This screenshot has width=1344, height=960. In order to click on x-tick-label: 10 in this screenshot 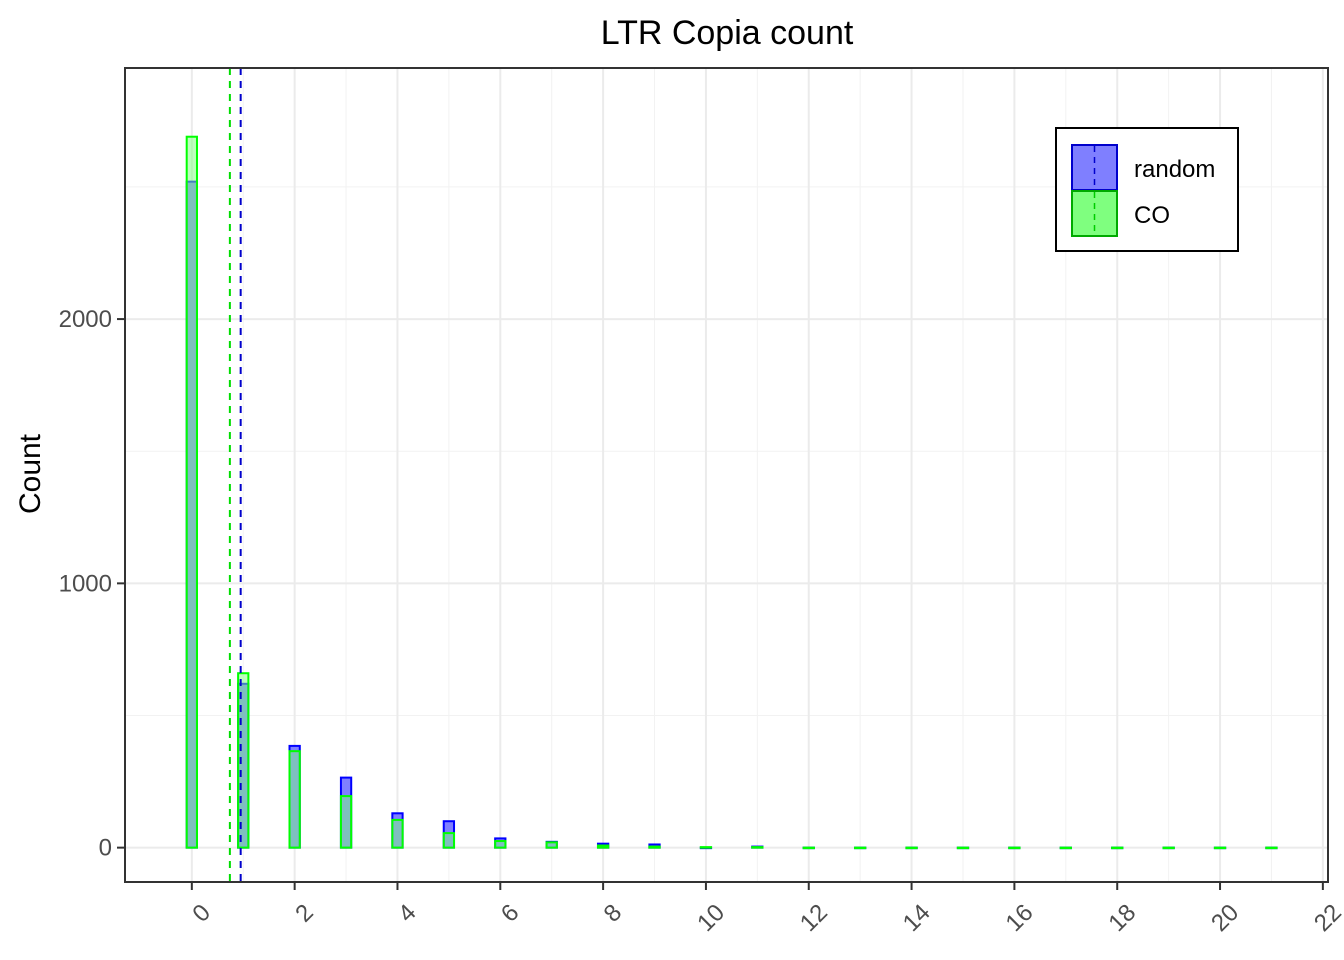, I will do `click(711, 918)`.